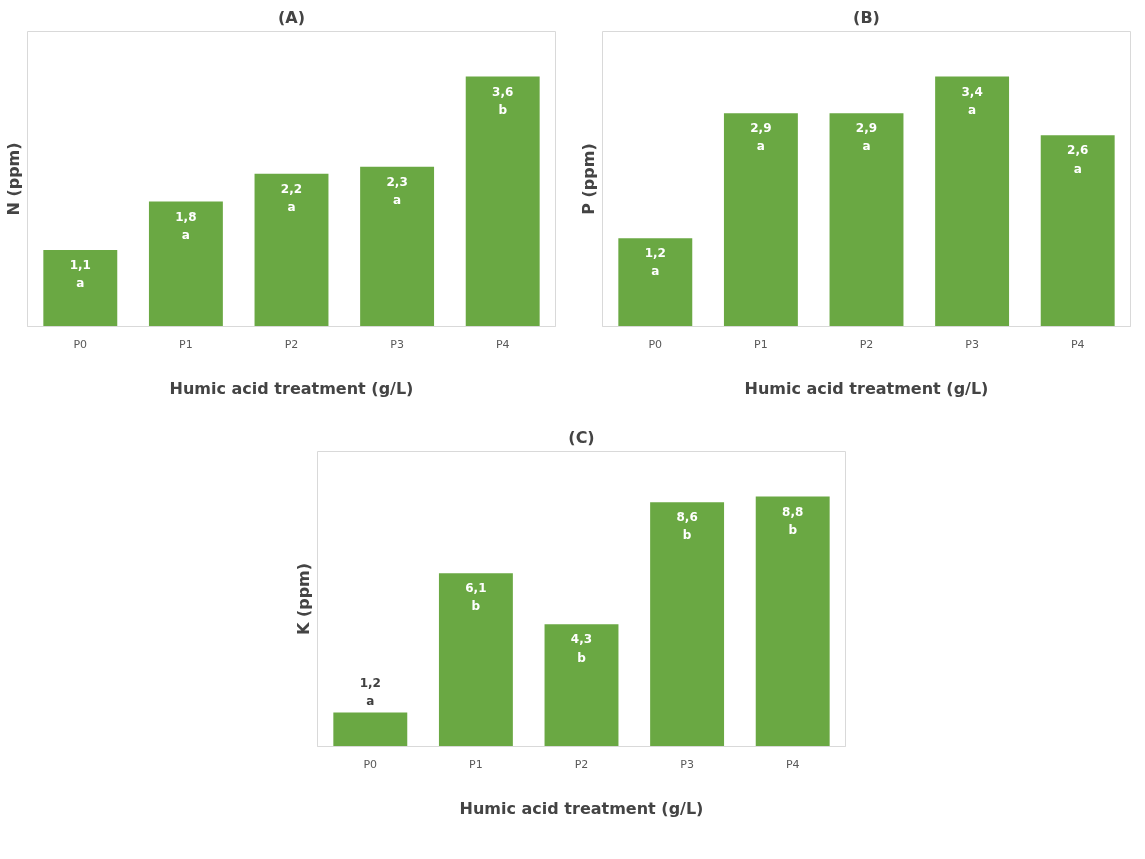 Image resolution: width=1145 pixels, height=859 pixels. I want to click on data-label: 2,6 a, so click(1078, 159).